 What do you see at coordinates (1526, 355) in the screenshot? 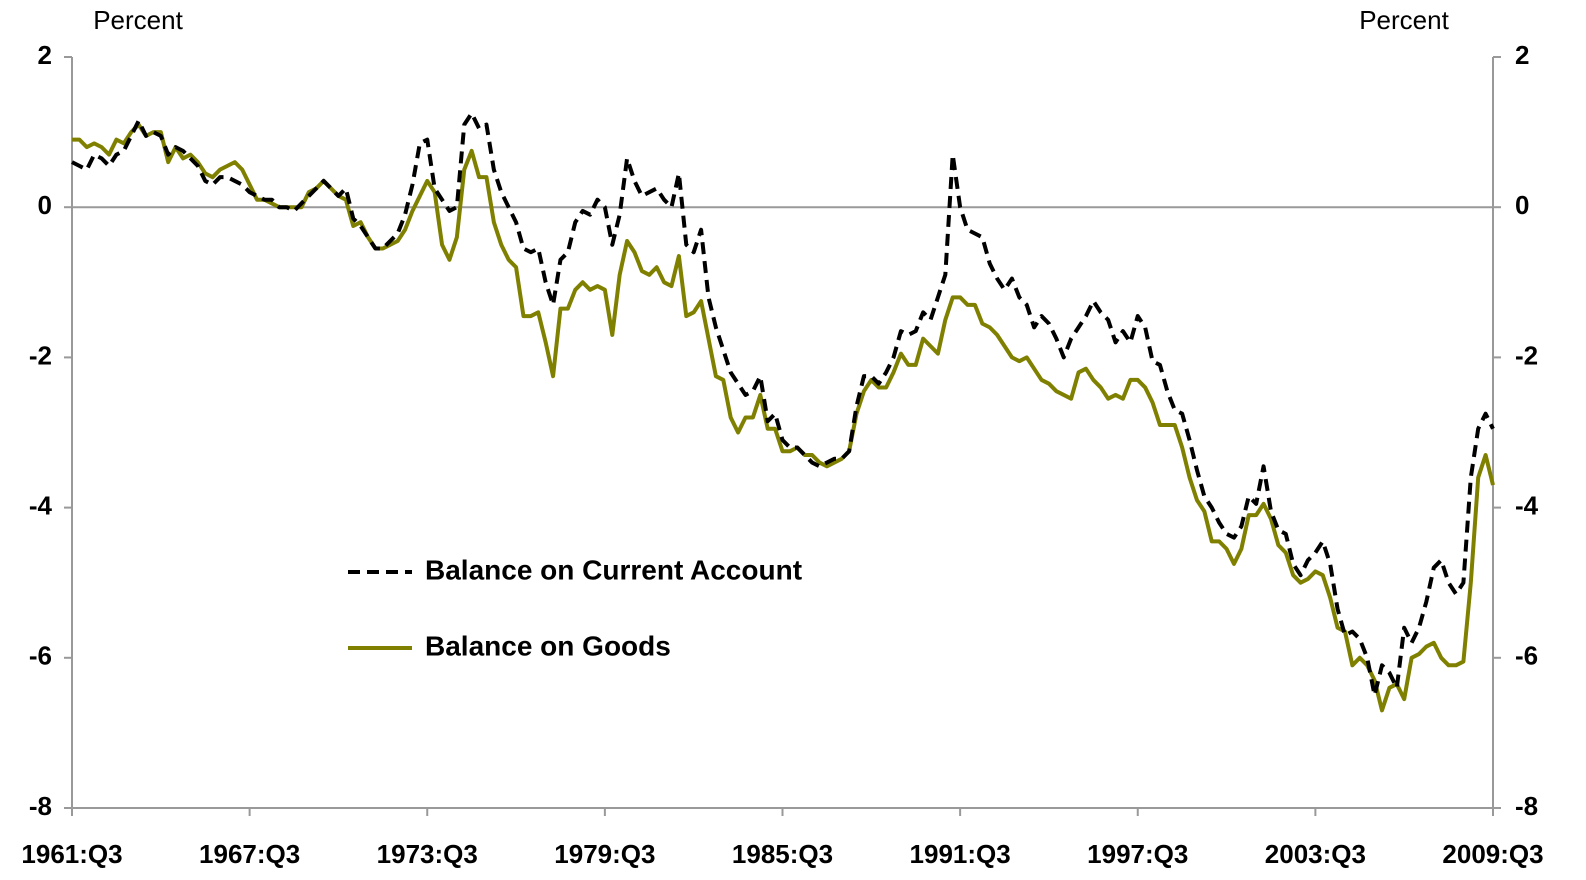
I see `y2-tick-label: -2` at bounding box center [1526, 355].